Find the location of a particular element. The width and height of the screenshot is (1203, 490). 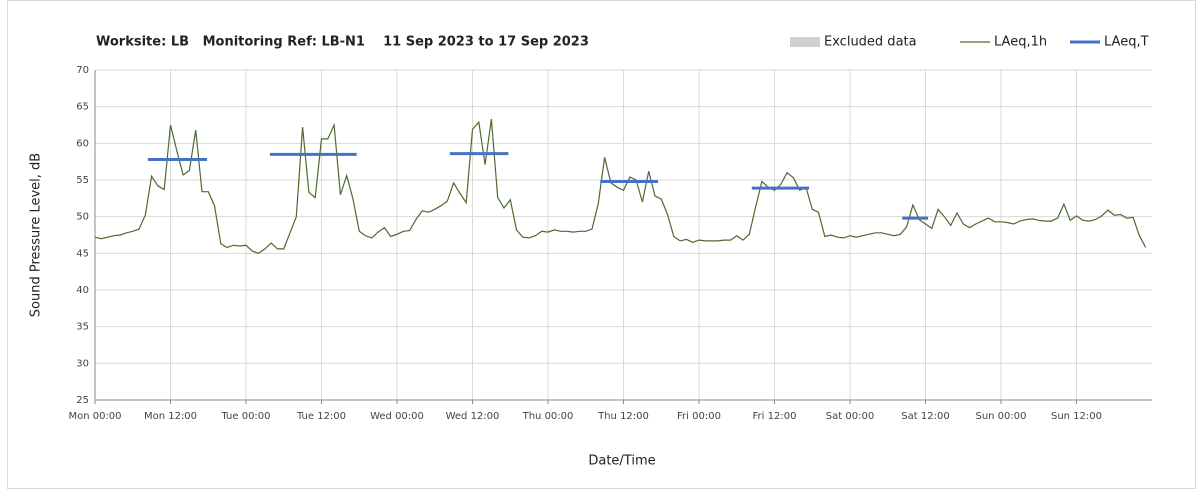

y-tick-label: 40 is located at coordinates (82, 290).